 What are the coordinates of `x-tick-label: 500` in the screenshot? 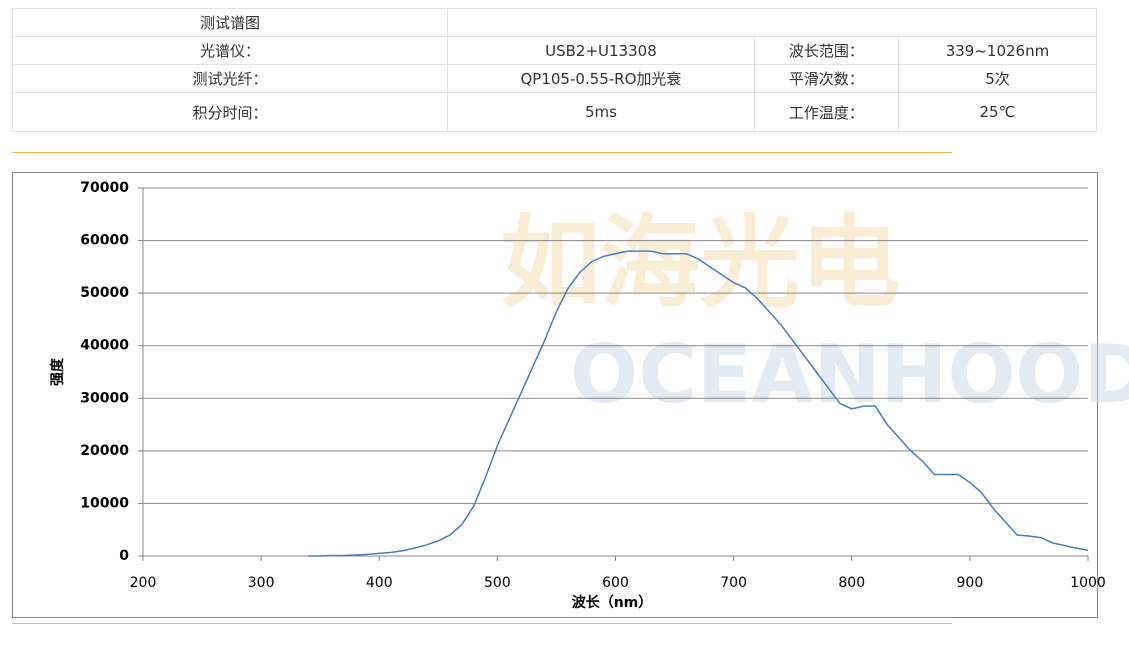 It's located at (497, 583).